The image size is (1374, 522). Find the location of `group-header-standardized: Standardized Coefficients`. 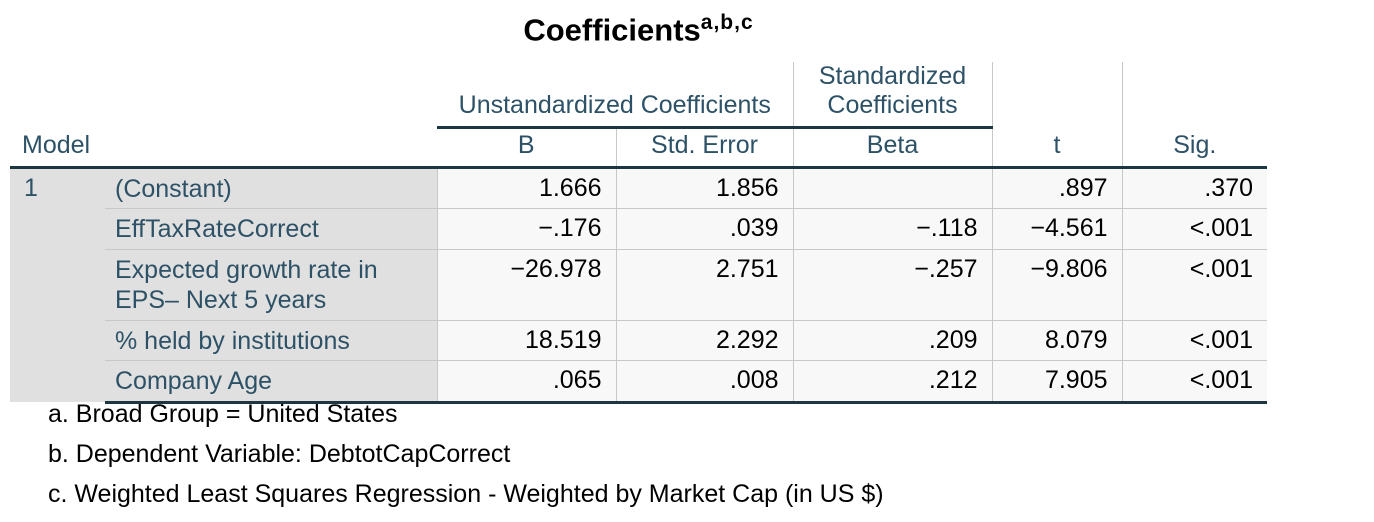

group-header-standardized: Standardized Coefficients is located at coordinates (892, 95).